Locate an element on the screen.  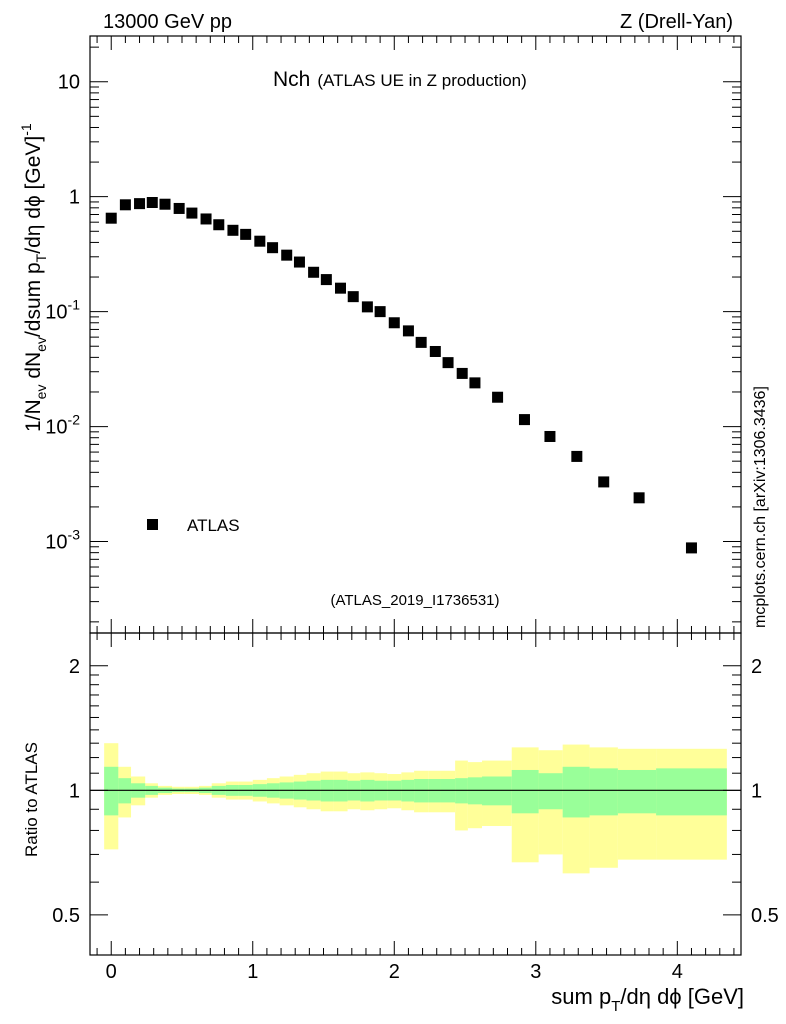
ratio-y-tick-label-left: 0.5 is located at coordinates (66, 916).